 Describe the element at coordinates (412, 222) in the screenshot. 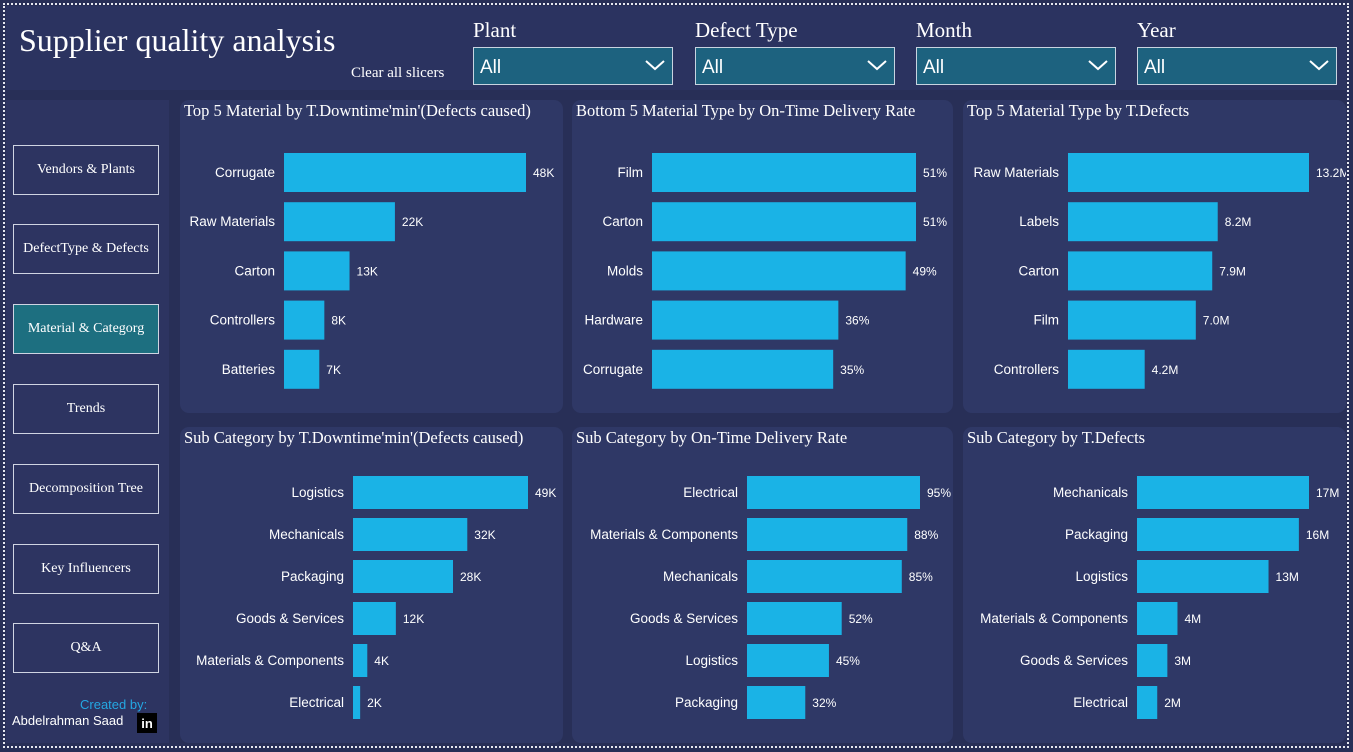

I see `data-label: 22K` at that location.